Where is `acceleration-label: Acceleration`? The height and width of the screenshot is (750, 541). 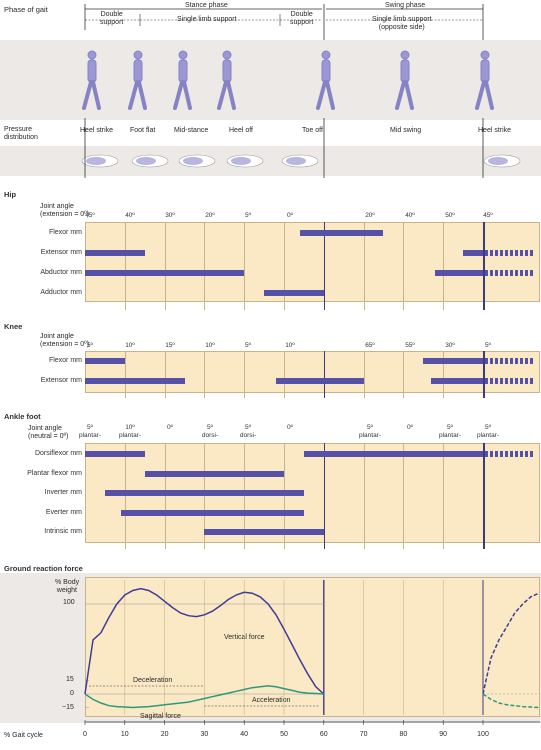
acceleration-label: Acceleration is located at coordinates (271, 700).